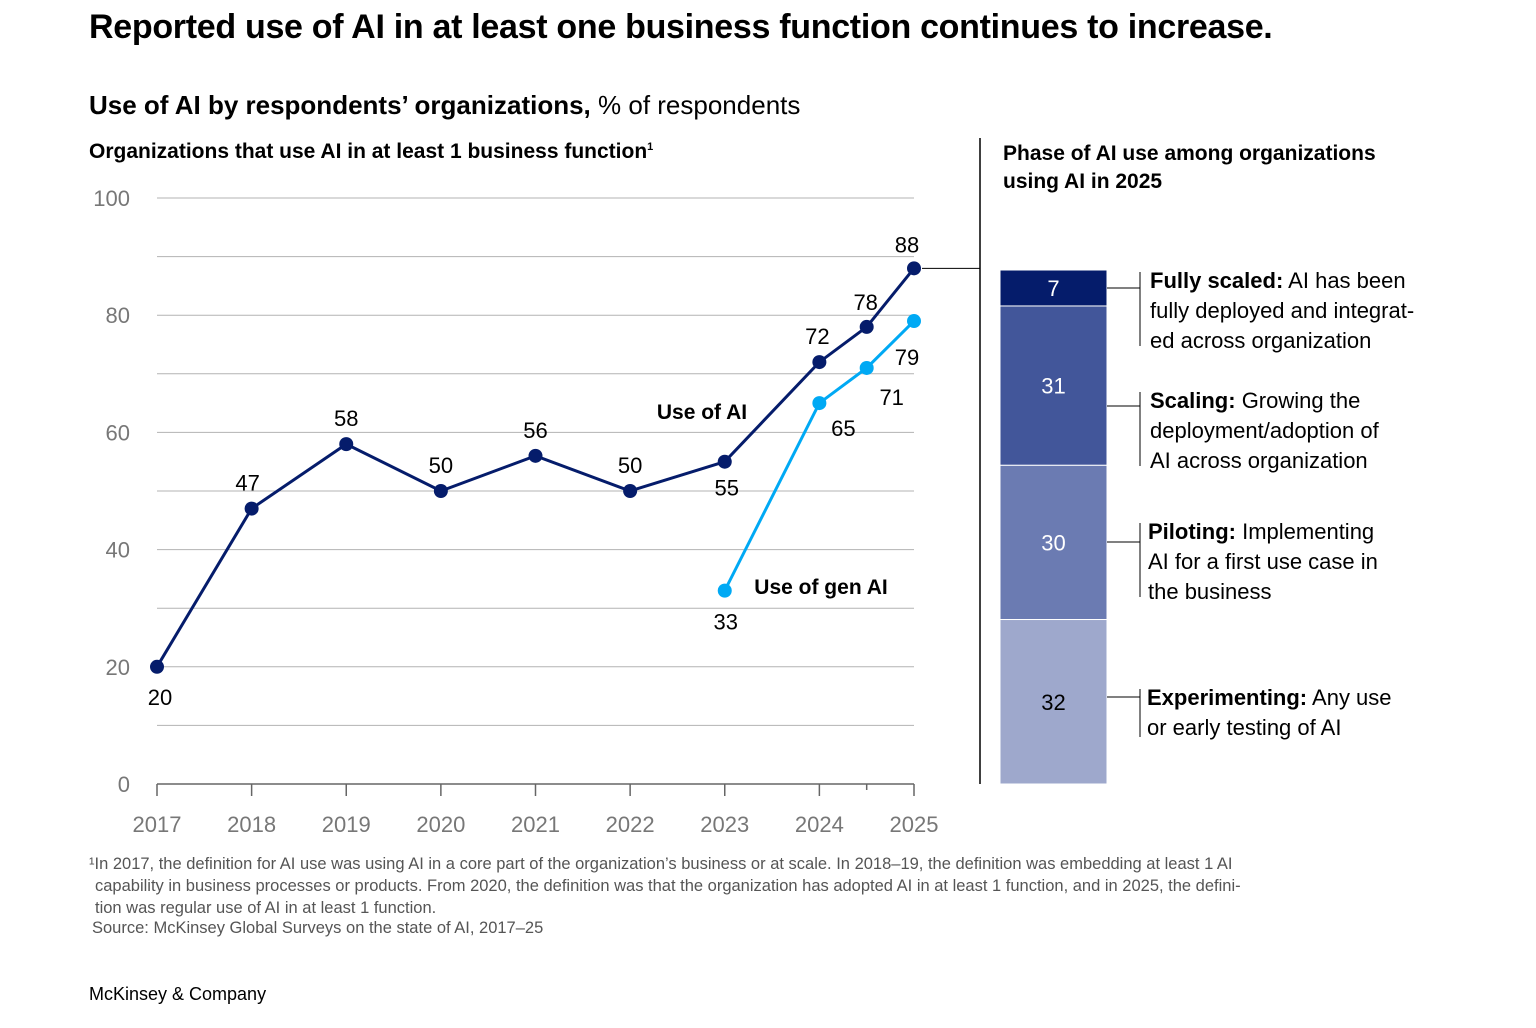 This screenshot has height=1028, width=1536. I want to click on phase-desc-experimenting-line2: or early testing of AI, so click(1244, 727).